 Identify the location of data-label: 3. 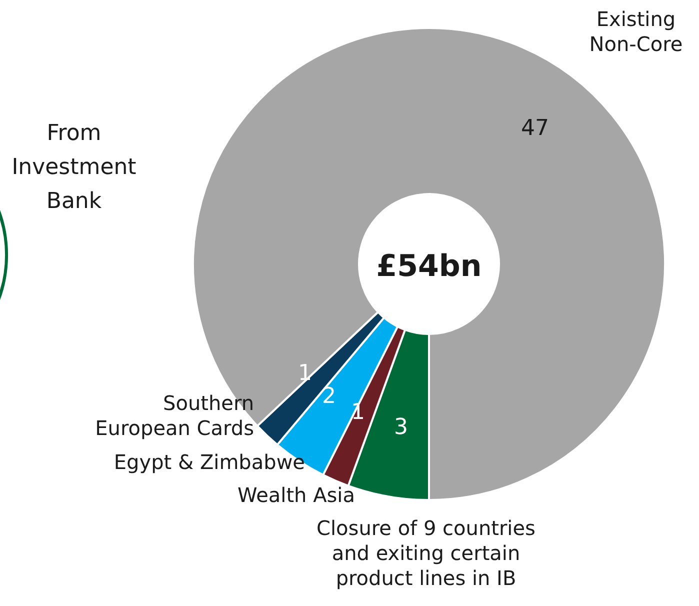
(401, 427).